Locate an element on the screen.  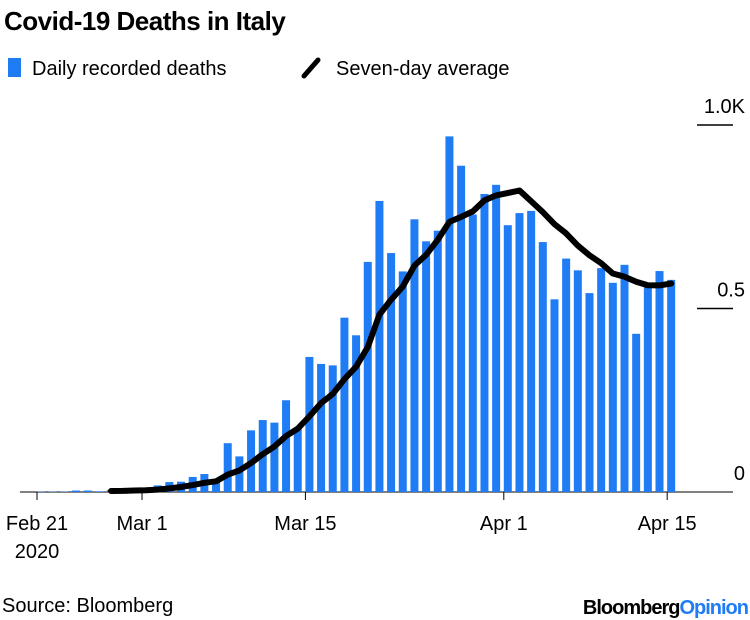
legend-label: Seven-day average is located at coordinates (422, 69).